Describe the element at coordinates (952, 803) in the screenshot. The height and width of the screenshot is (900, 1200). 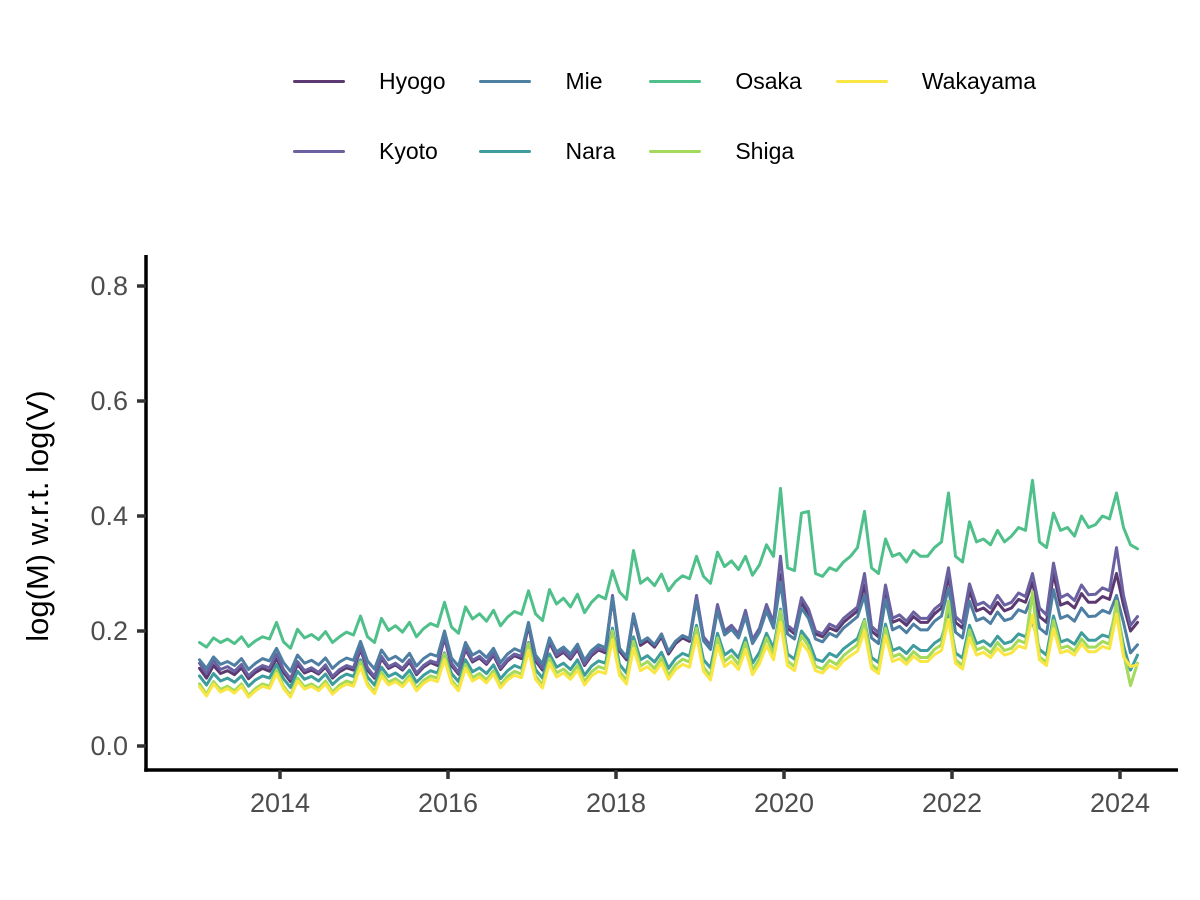
I see `x-tick-label: 2022` at that location.